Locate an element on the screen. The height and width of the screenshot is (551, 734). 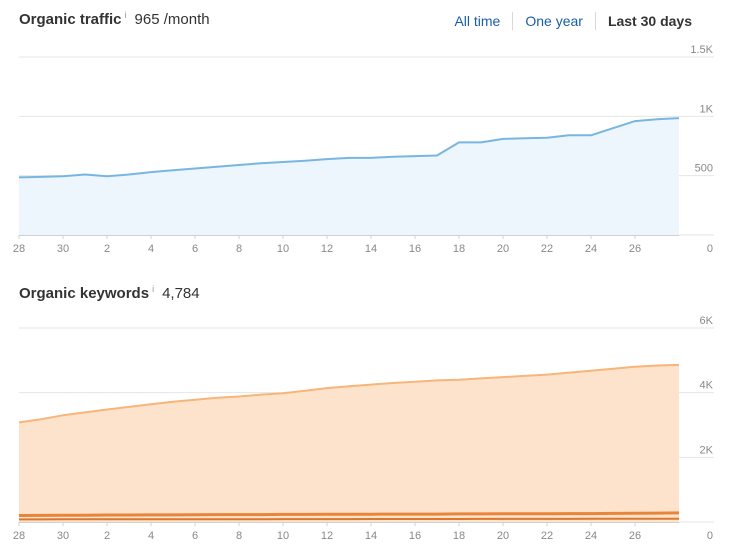
traffic-series-0-line is located at coordinates (349, 148).